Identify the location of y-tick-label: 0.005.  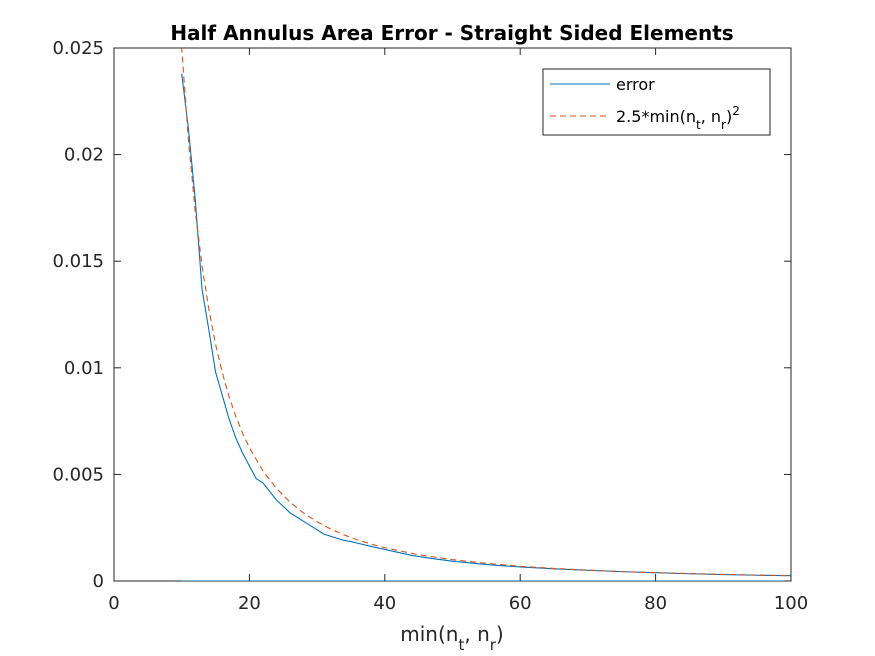
(78, 474).